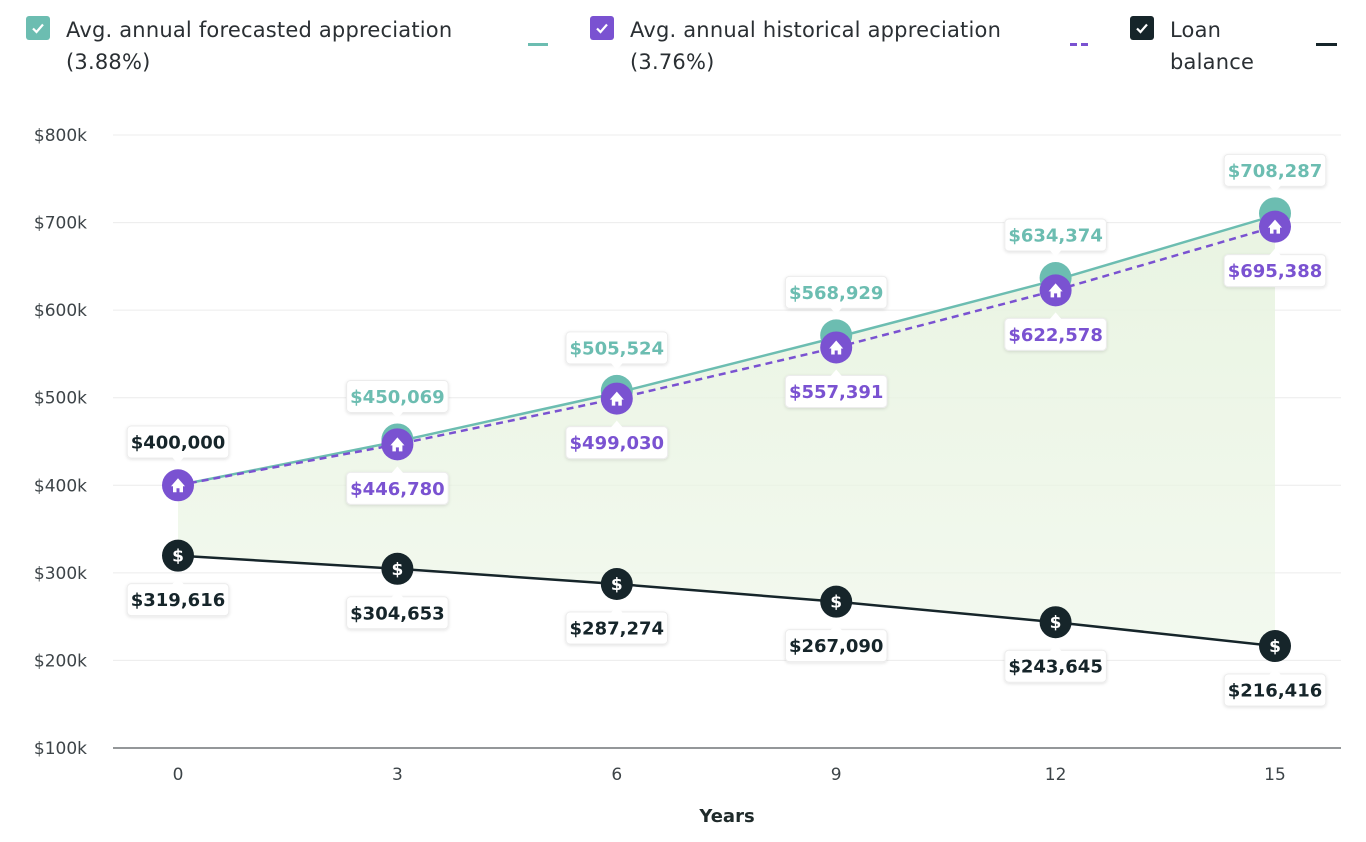  I want to click on data-label: $557,391, so click(836, 392).